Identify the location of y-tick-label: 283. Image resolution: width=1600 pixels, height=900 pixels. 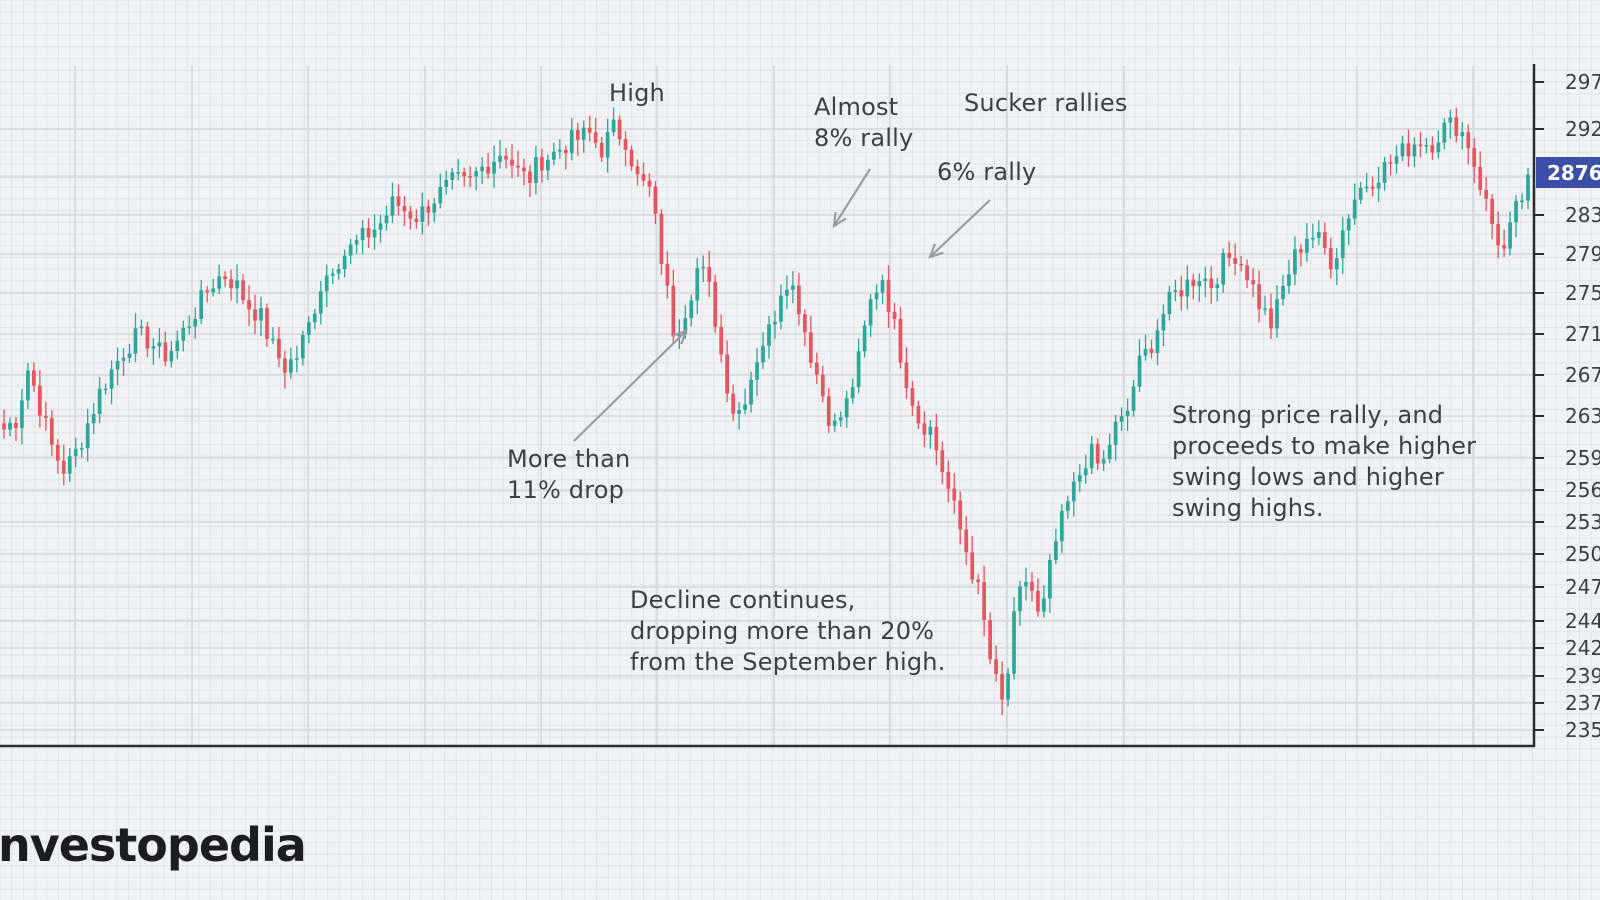
(1582, 215).